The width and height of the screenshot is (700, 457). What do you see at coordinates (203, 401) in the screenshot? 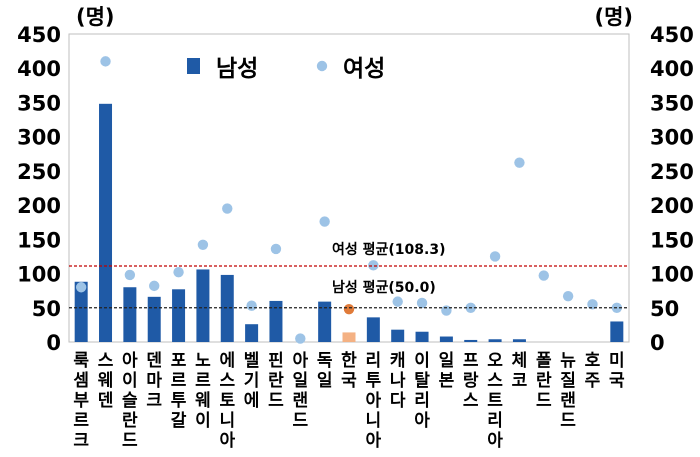
I see `x-tick-char: 웨` at bounding box center [203, 401].